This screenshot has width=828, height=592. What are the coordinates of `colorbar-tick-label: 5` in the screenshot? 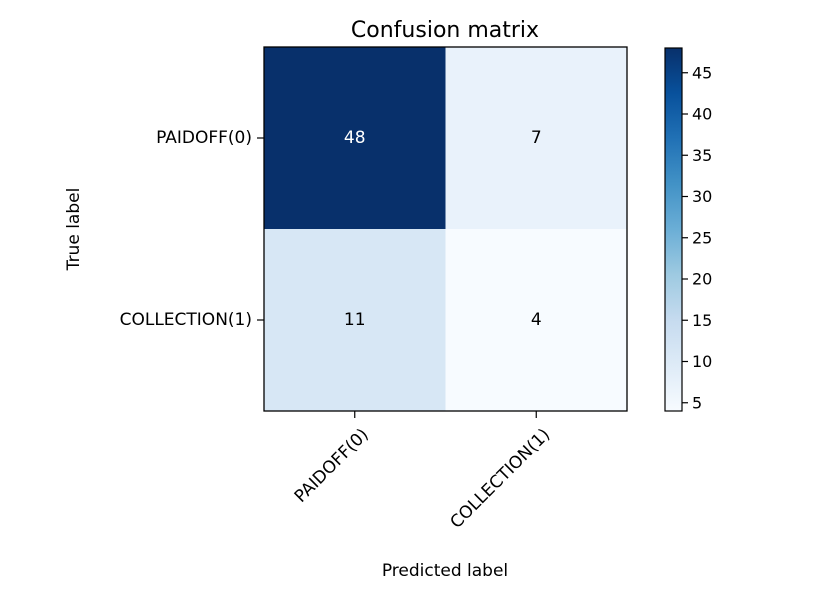 It's located at (697, 402).